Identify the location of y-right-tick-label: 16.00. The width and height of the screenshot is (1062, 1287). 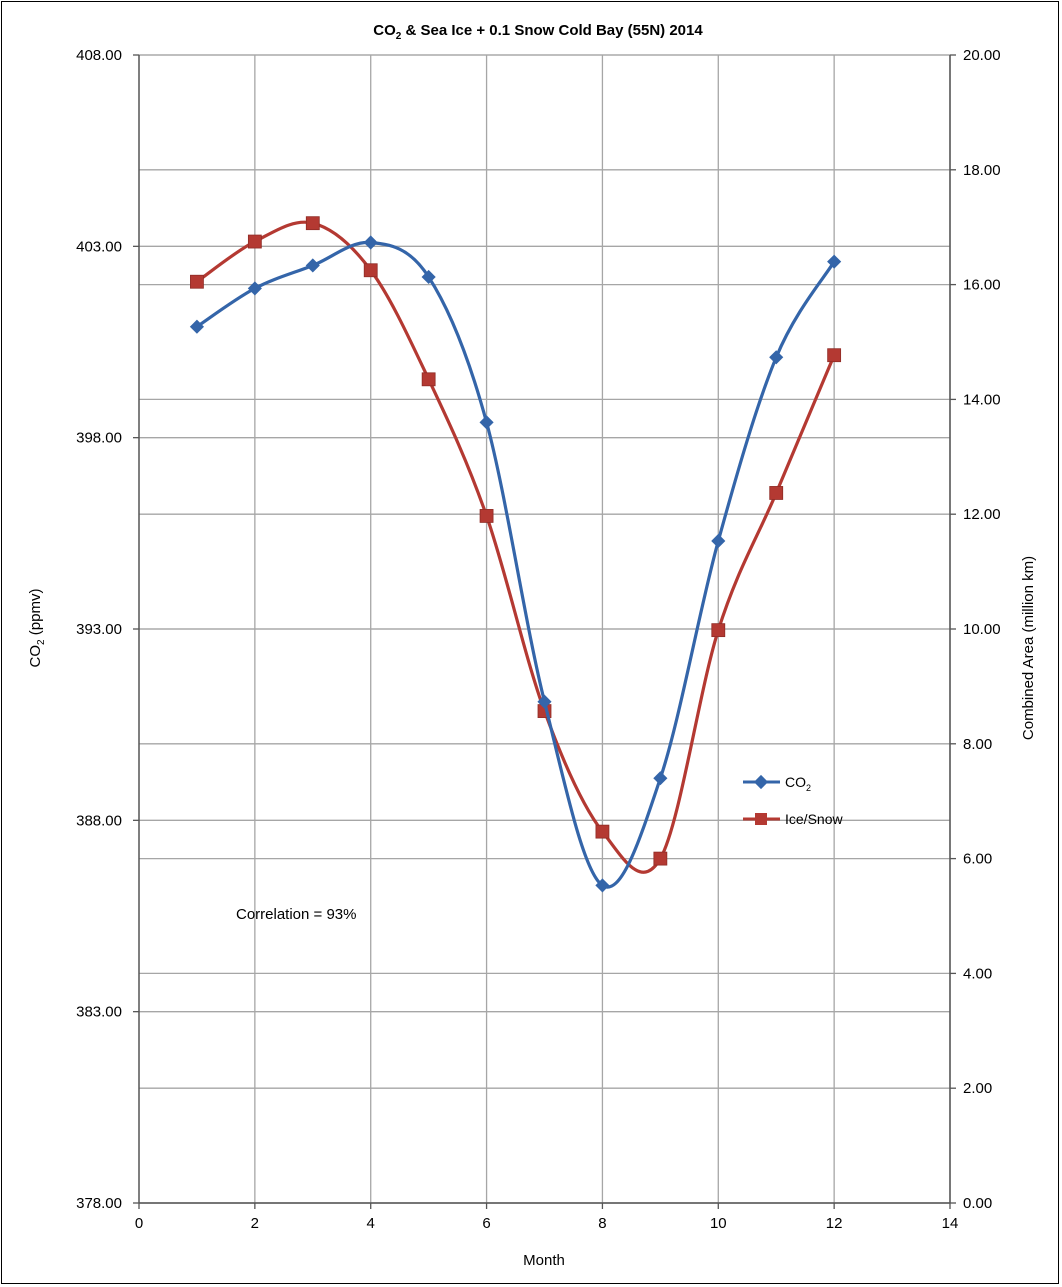
(982, 285).